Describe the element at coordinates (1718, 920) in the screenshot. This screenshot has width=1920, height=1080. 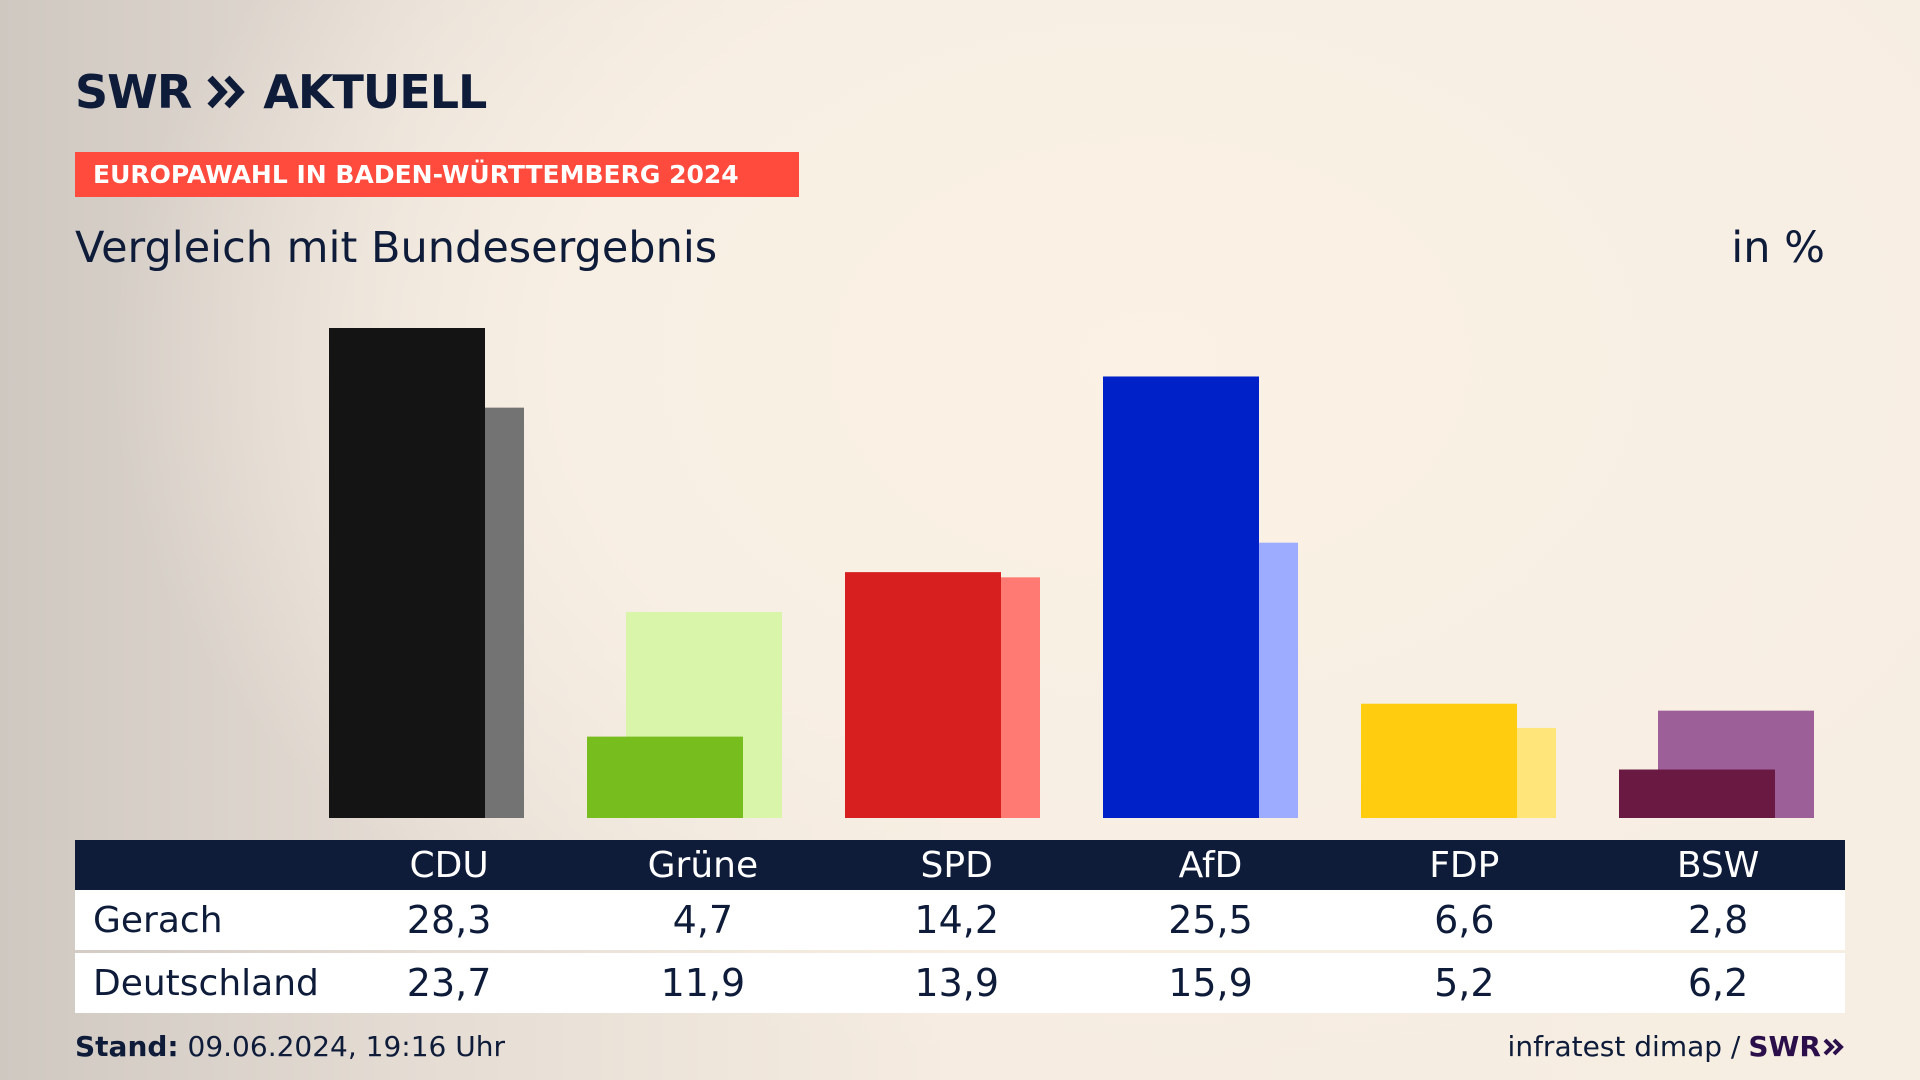
I see `value-cell: 2,8` at that location.